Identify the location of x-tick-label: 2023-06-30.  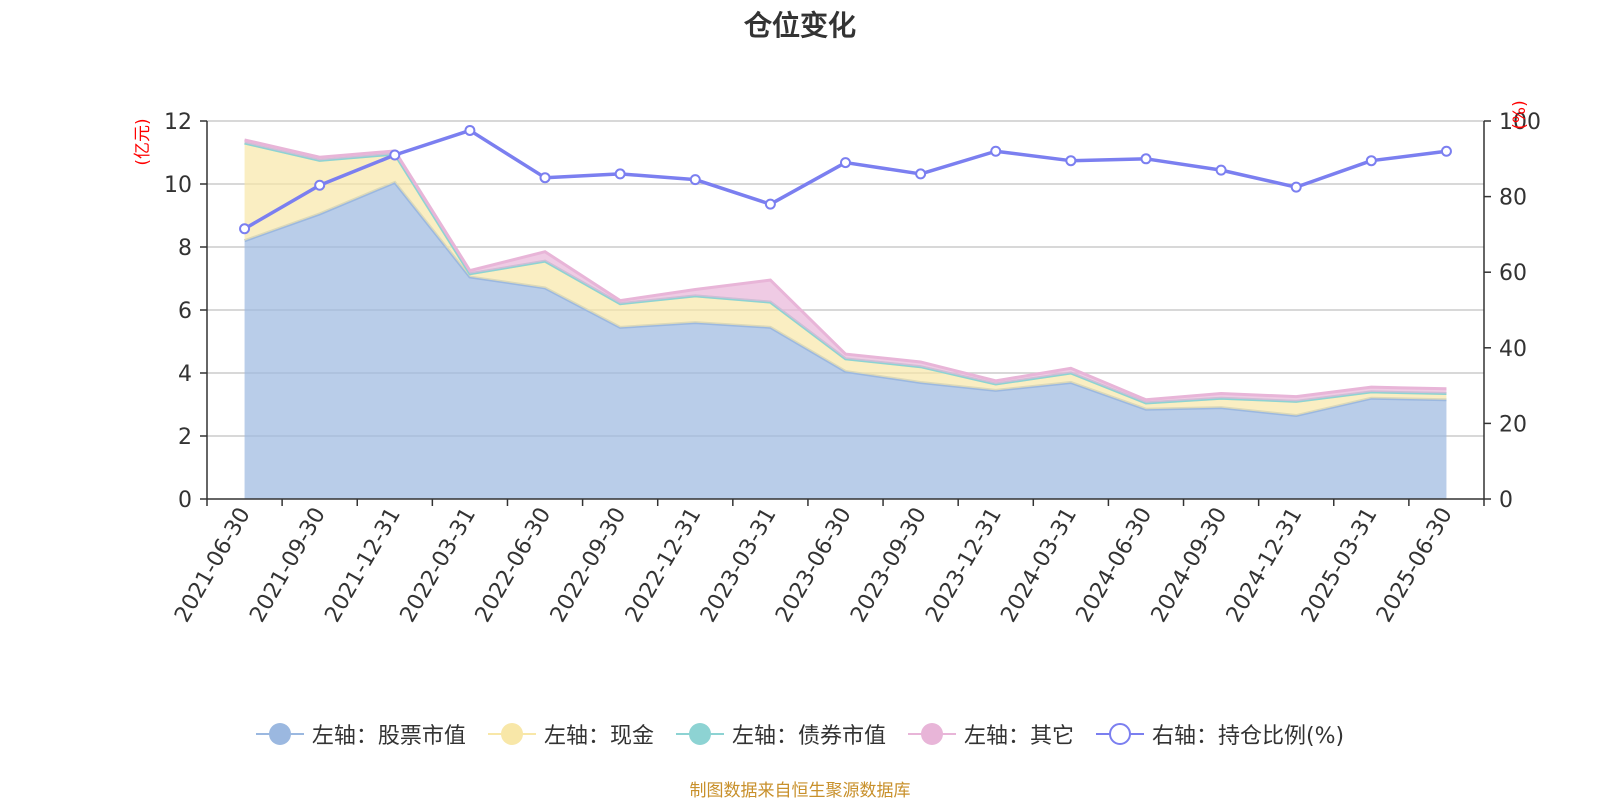
(814, 565).